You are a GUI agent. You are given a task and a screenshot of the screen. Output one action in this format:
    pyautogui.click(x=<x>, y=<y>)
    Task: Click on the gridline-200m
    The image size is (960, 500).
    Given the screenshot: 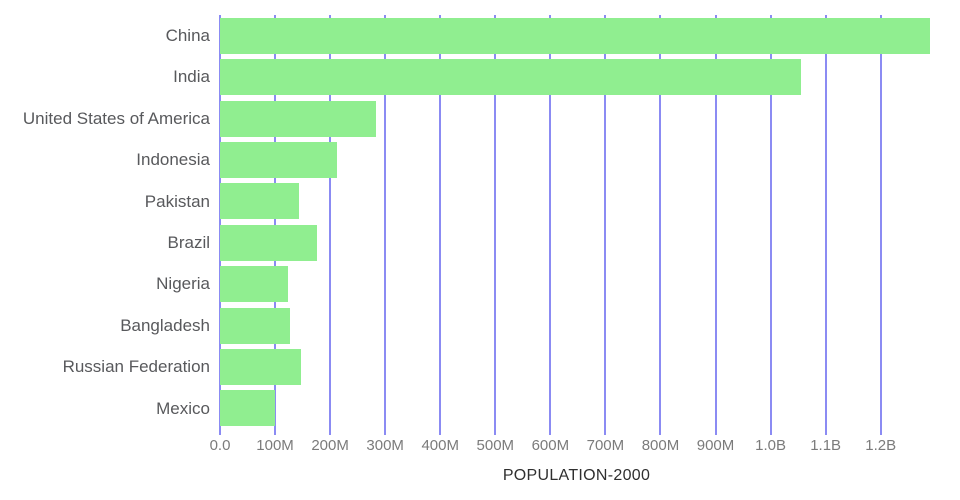 What is the action you would take?
    pyautogui.click(x=330, y=222)
    